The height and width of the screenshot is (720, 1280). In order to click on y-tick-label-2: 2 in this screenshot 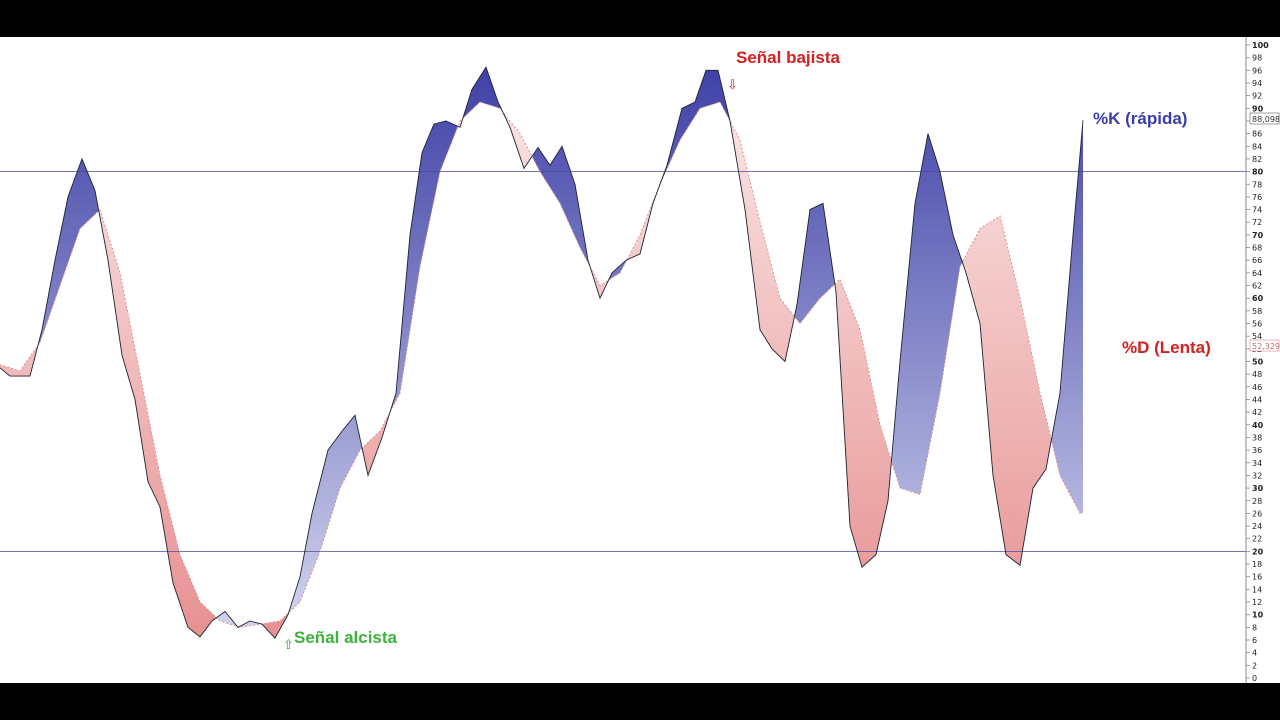, I will do `click(1254, 665)`.